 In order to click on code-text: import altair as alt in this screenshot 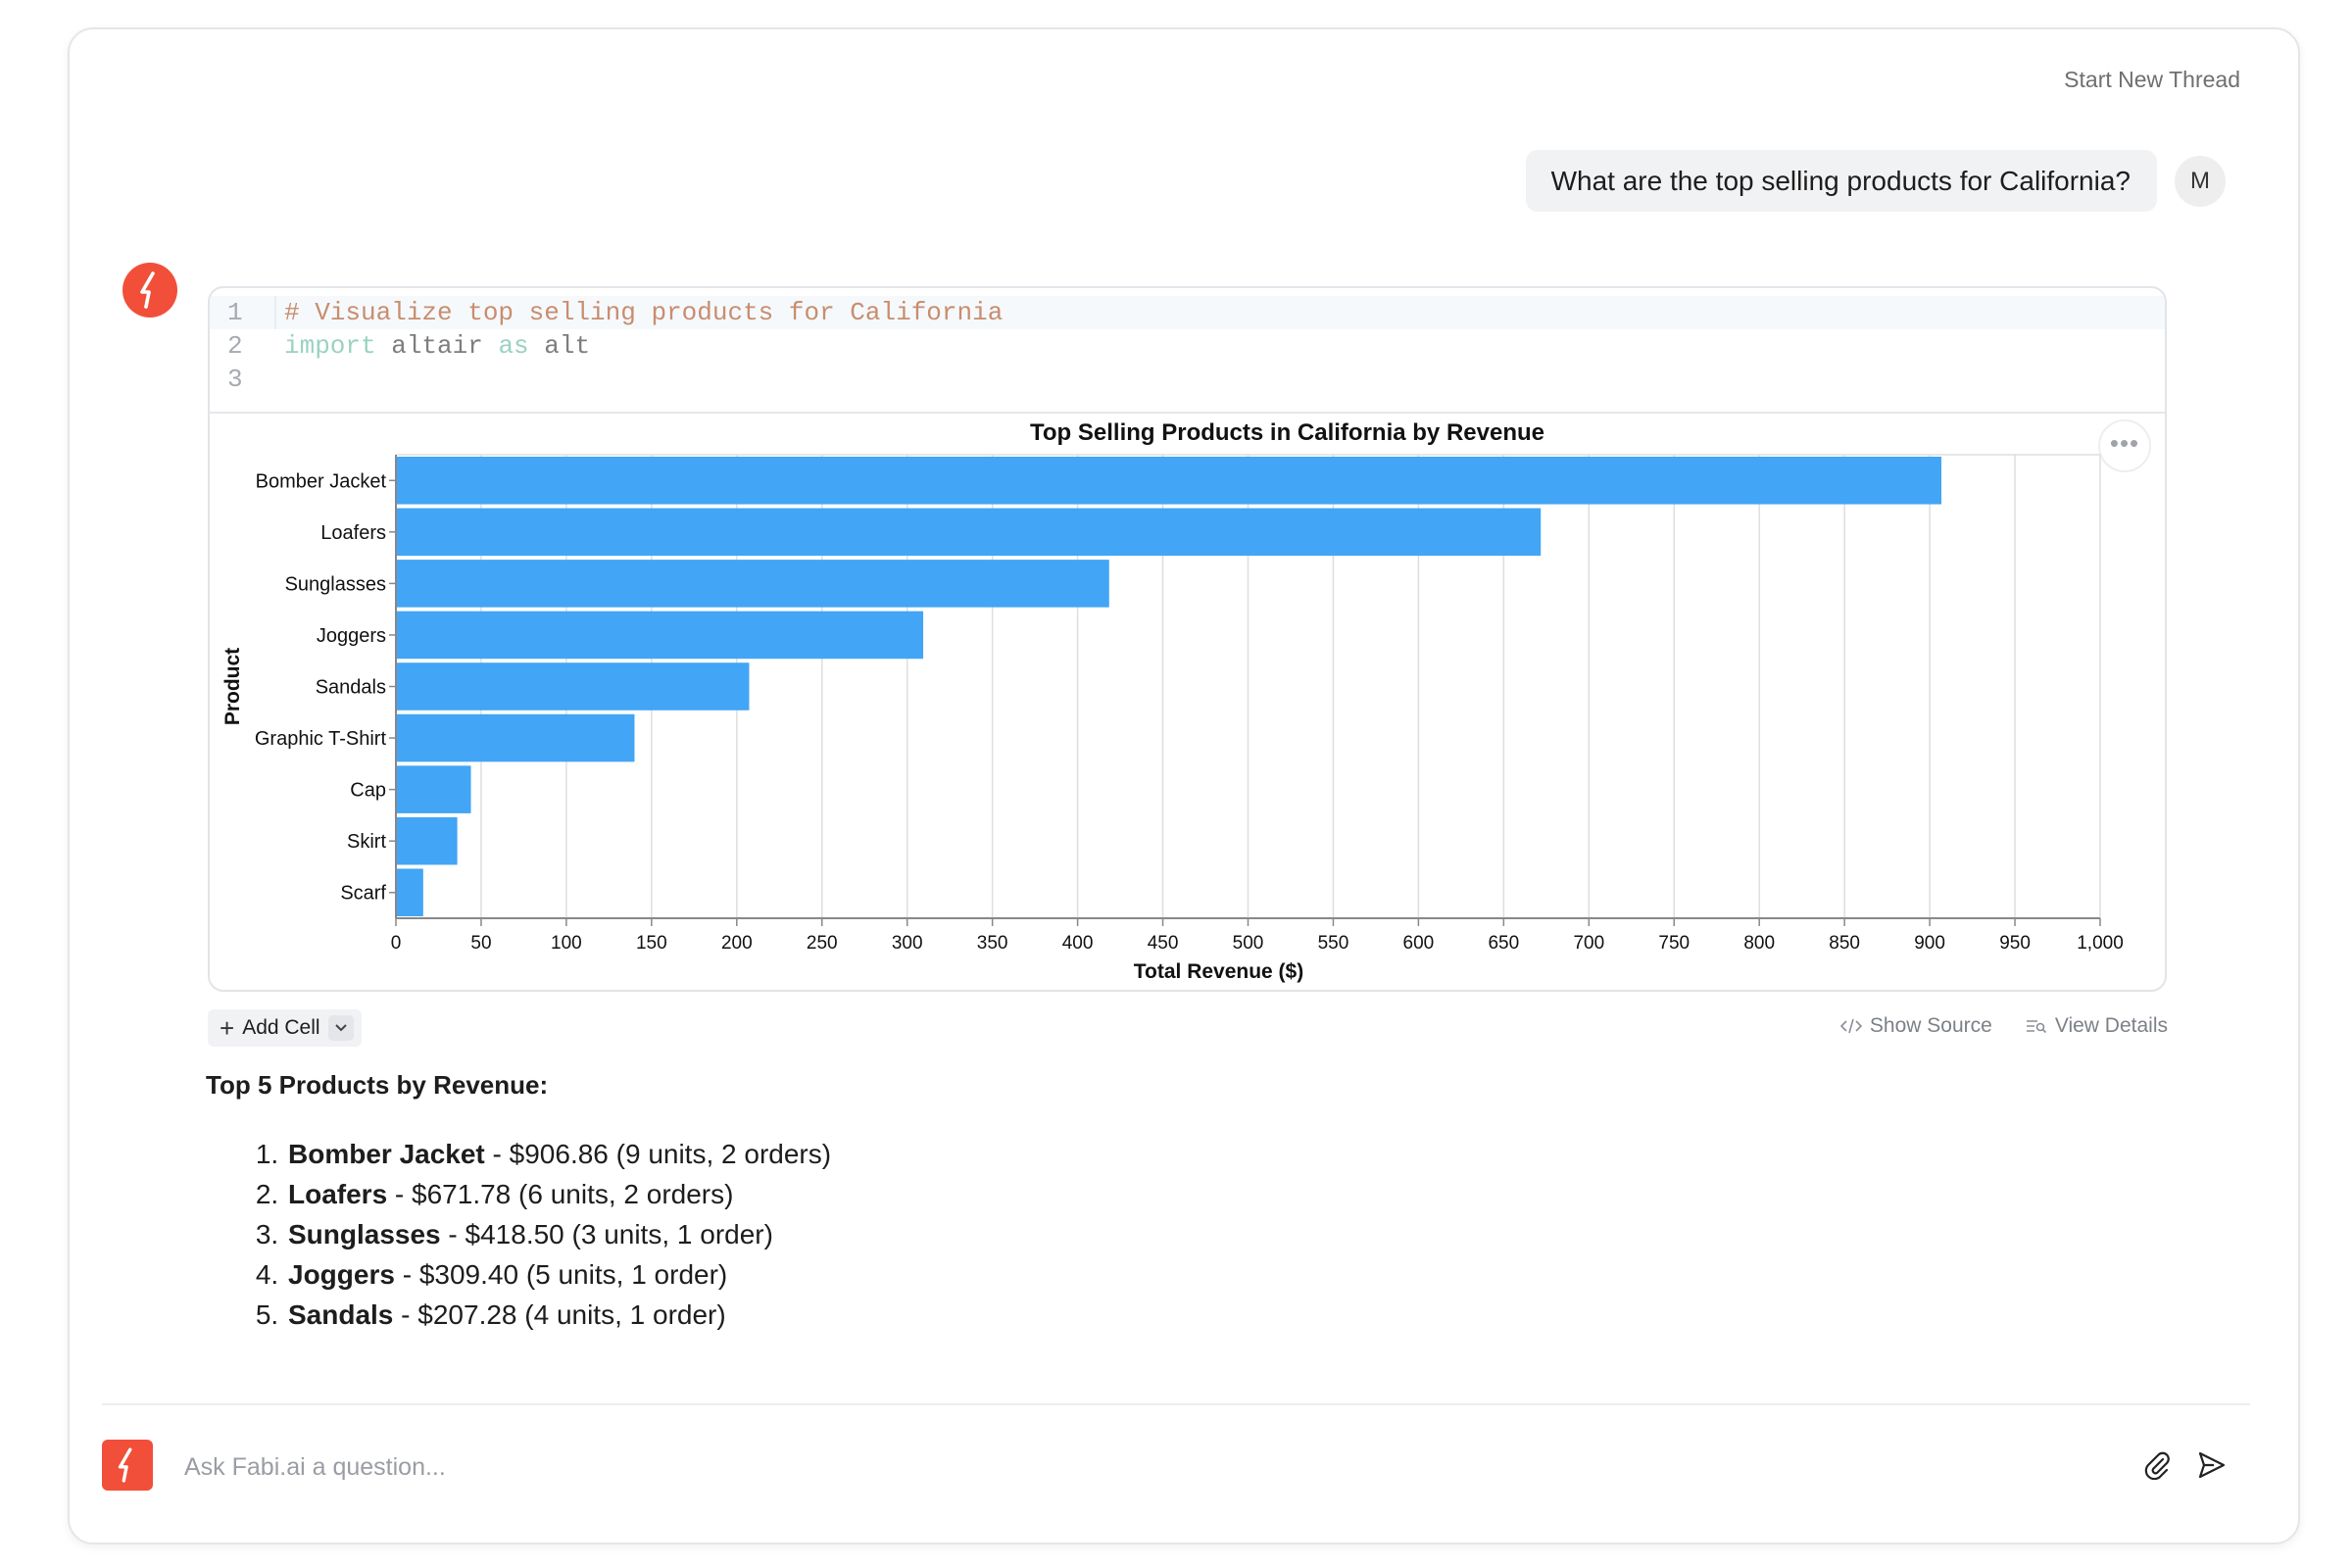, I will do `click(437, 346)`.